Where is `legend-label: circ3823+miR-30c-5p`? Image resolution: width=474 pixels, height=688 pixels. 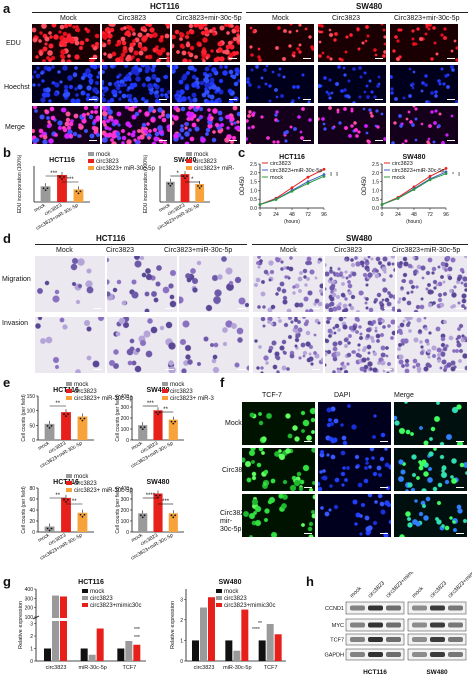
legend-label: circ3823+miR-30c-5p is located at coordinates (296, 171).